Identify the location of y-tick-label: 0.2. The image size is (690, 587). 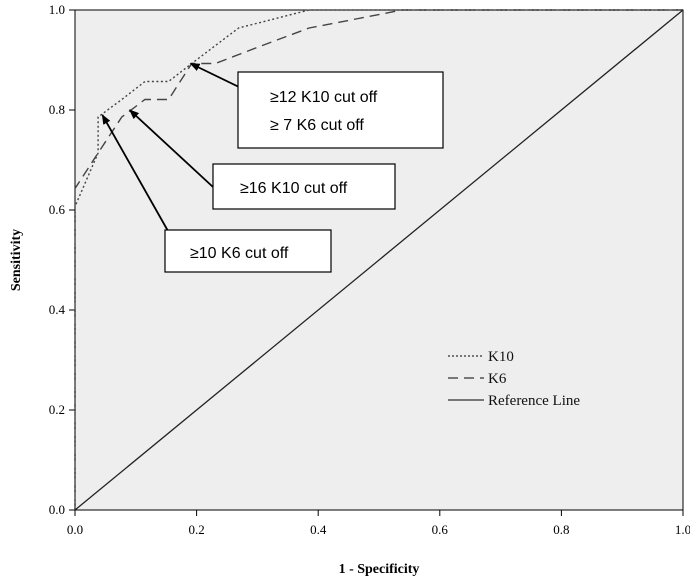
(57, 409).